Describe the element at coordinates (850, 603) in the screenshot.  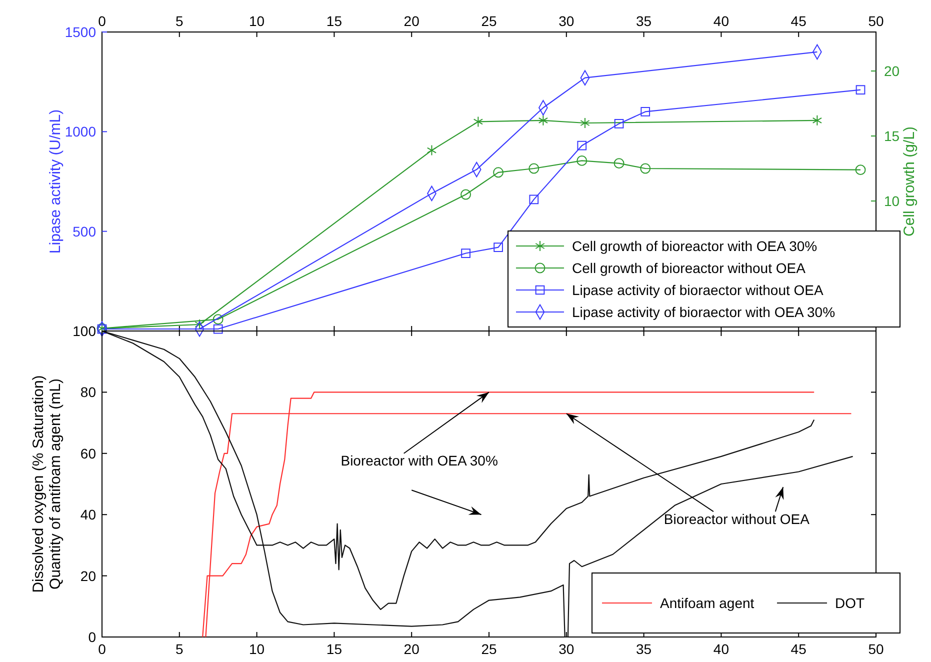
I see `legend-label: DOT` at that location.